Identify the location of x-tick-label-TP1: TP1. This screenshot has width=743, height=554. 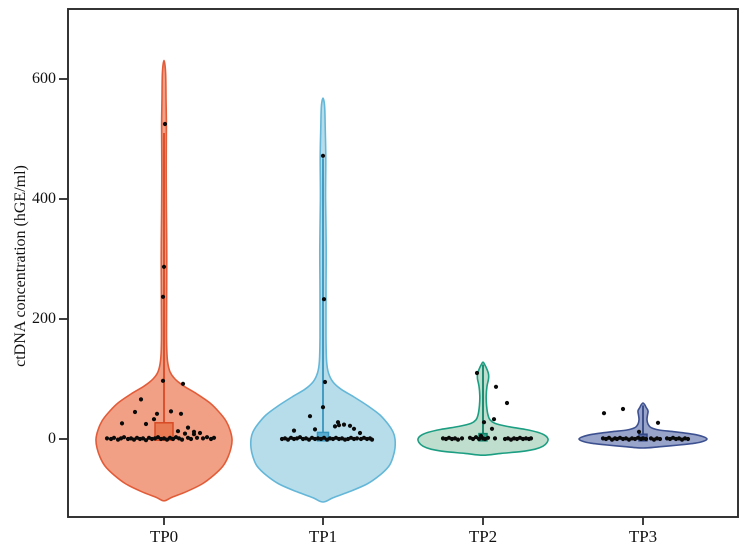
(323, 536).